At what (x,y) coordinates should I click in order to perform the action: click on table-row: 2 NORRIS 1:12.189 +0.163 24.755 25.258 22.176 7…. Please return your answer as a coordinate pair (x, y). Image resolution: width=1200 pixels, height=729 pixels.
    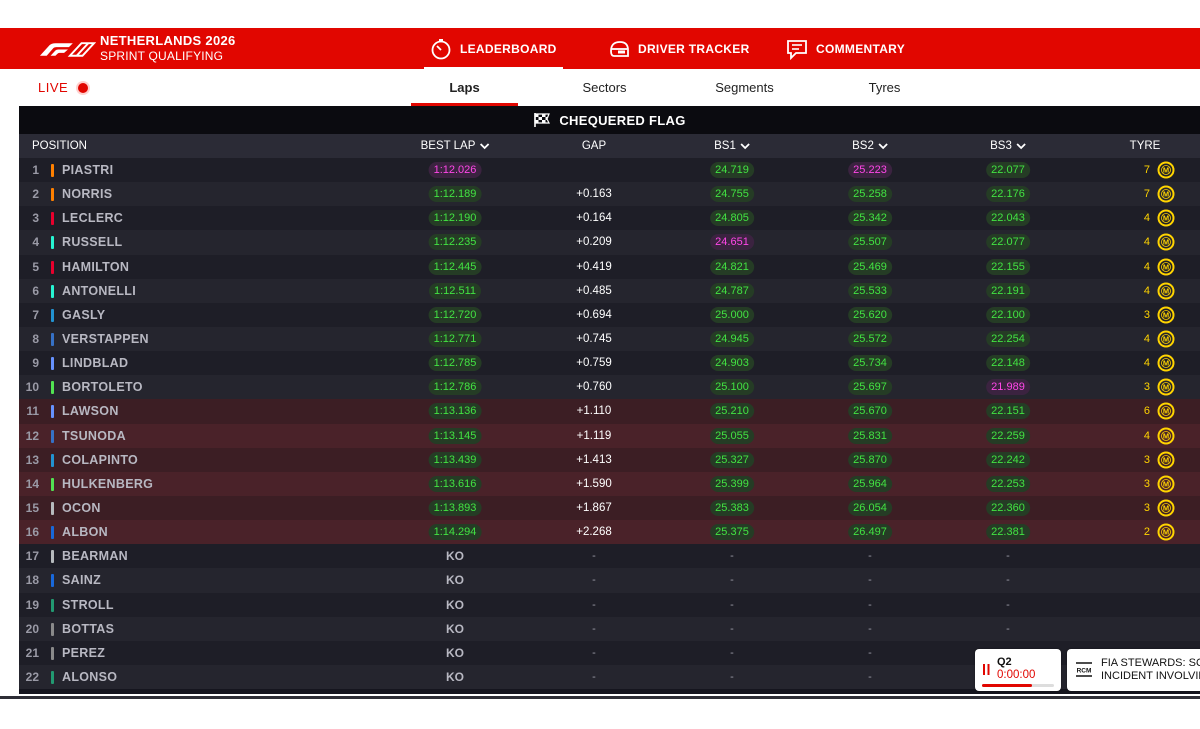
    Looking at the image, I should click on (609, 194).